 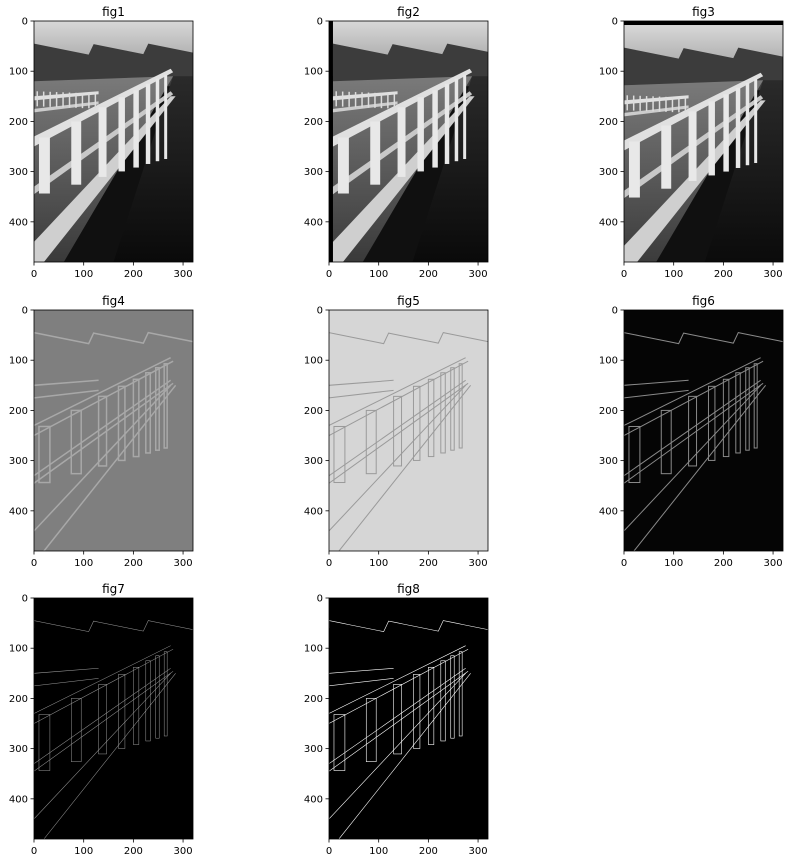 What do you see at coordinates (408, 12) in the screenshot?
I see `panel-title: fig2` at bounding box center [408, 12].